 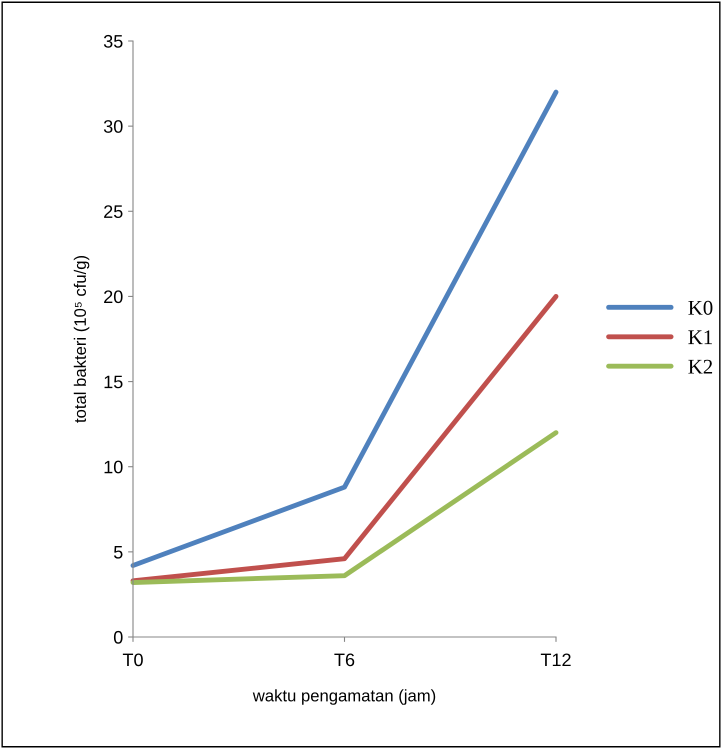 What do you see at coordinates (113, 41) in the screenshot?
I see `y-tick-label: 35` at bounding box center [113, 41].